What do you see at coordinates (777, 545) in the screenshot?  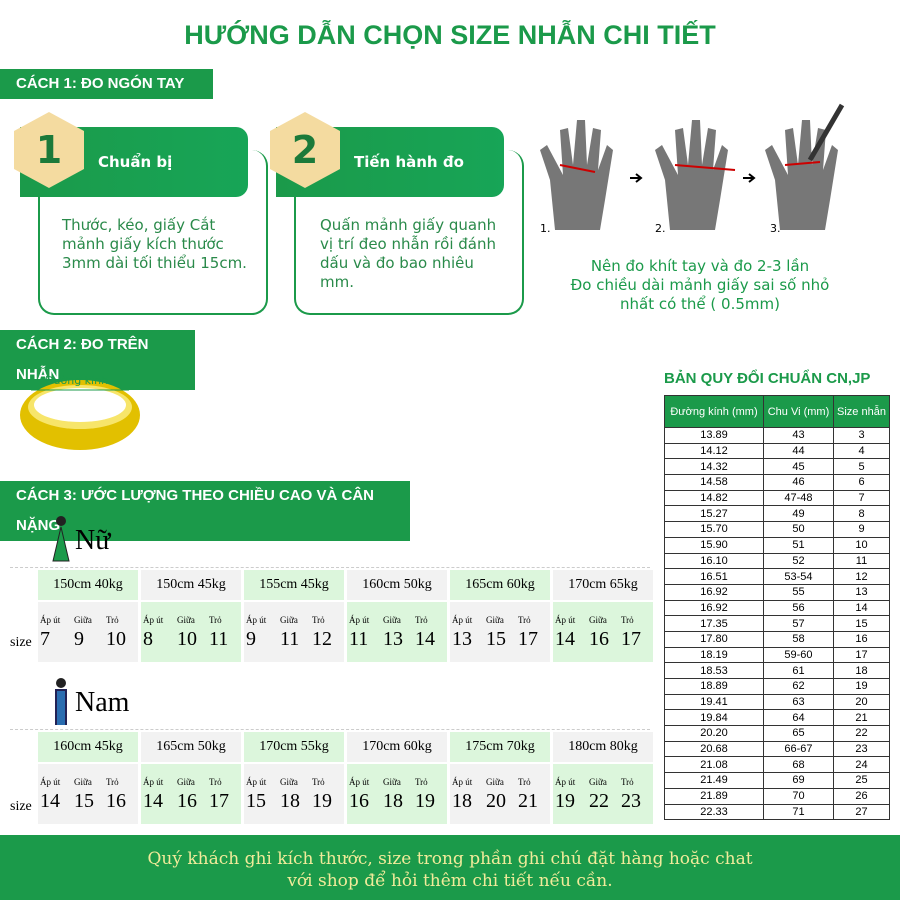 I see `table-row: 15.90 51 10` at bounding box center [777, 545].